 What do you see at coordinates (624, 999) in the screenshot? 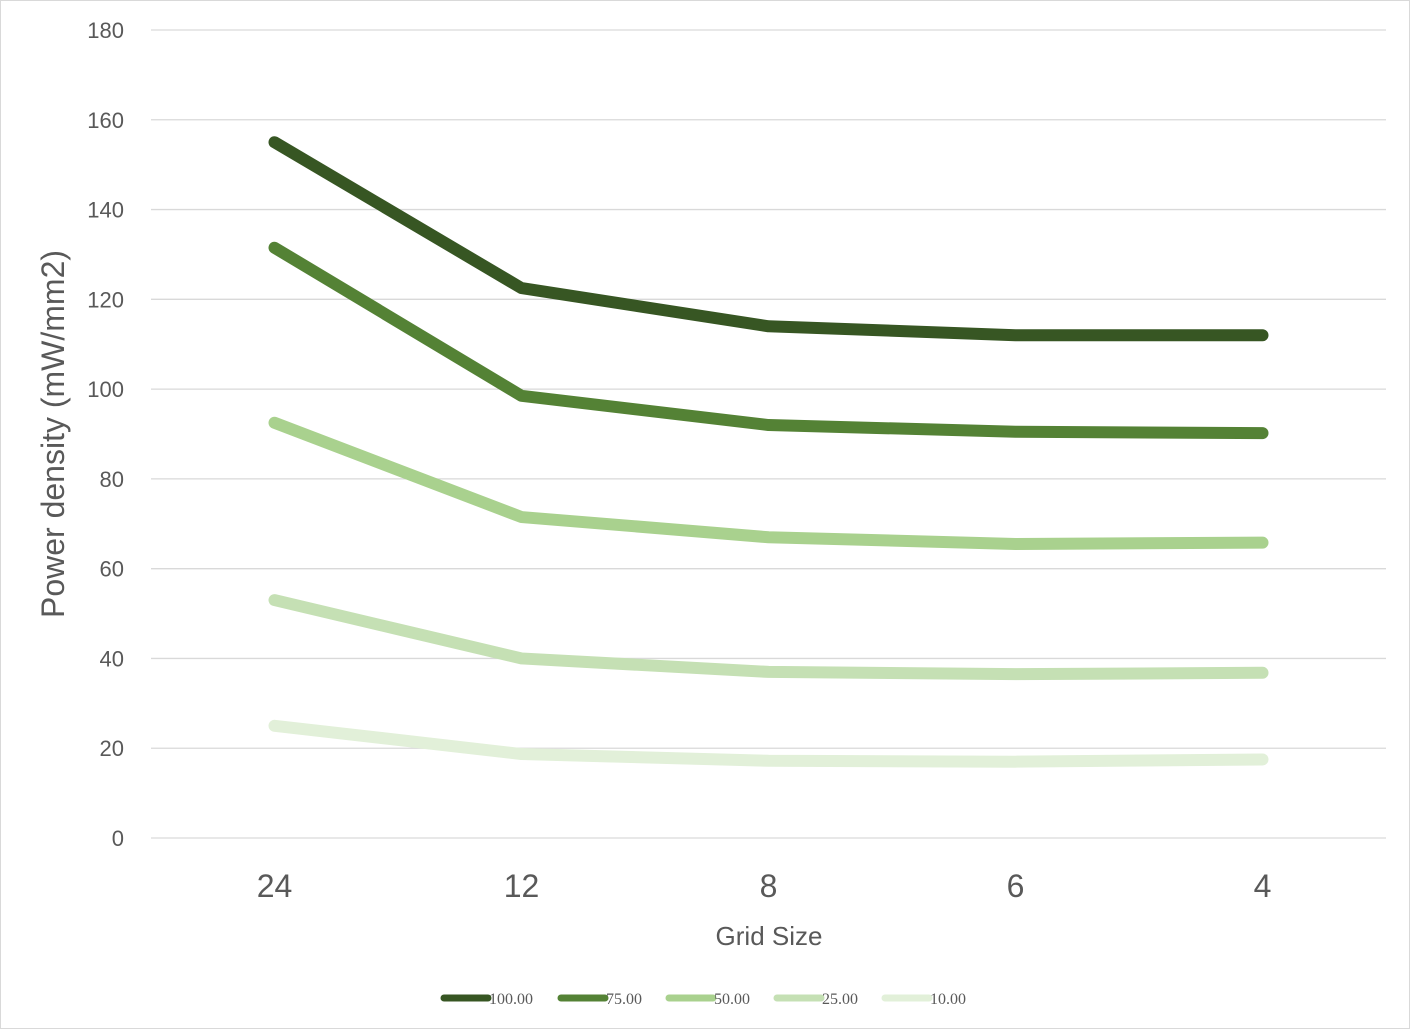
I see `legend-label: 75.00` at bounding box center [624, 999].